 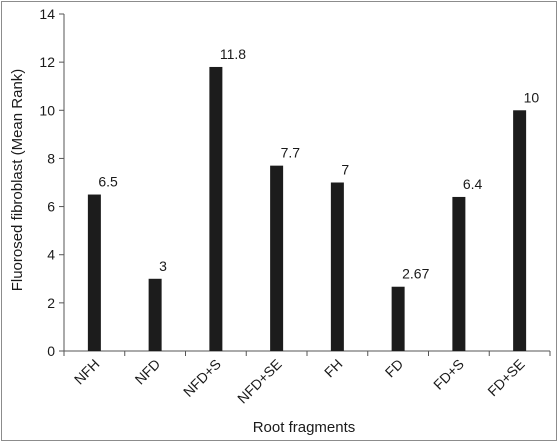 I want to click on y-tick-label: 6, so click(x=51, y=207).